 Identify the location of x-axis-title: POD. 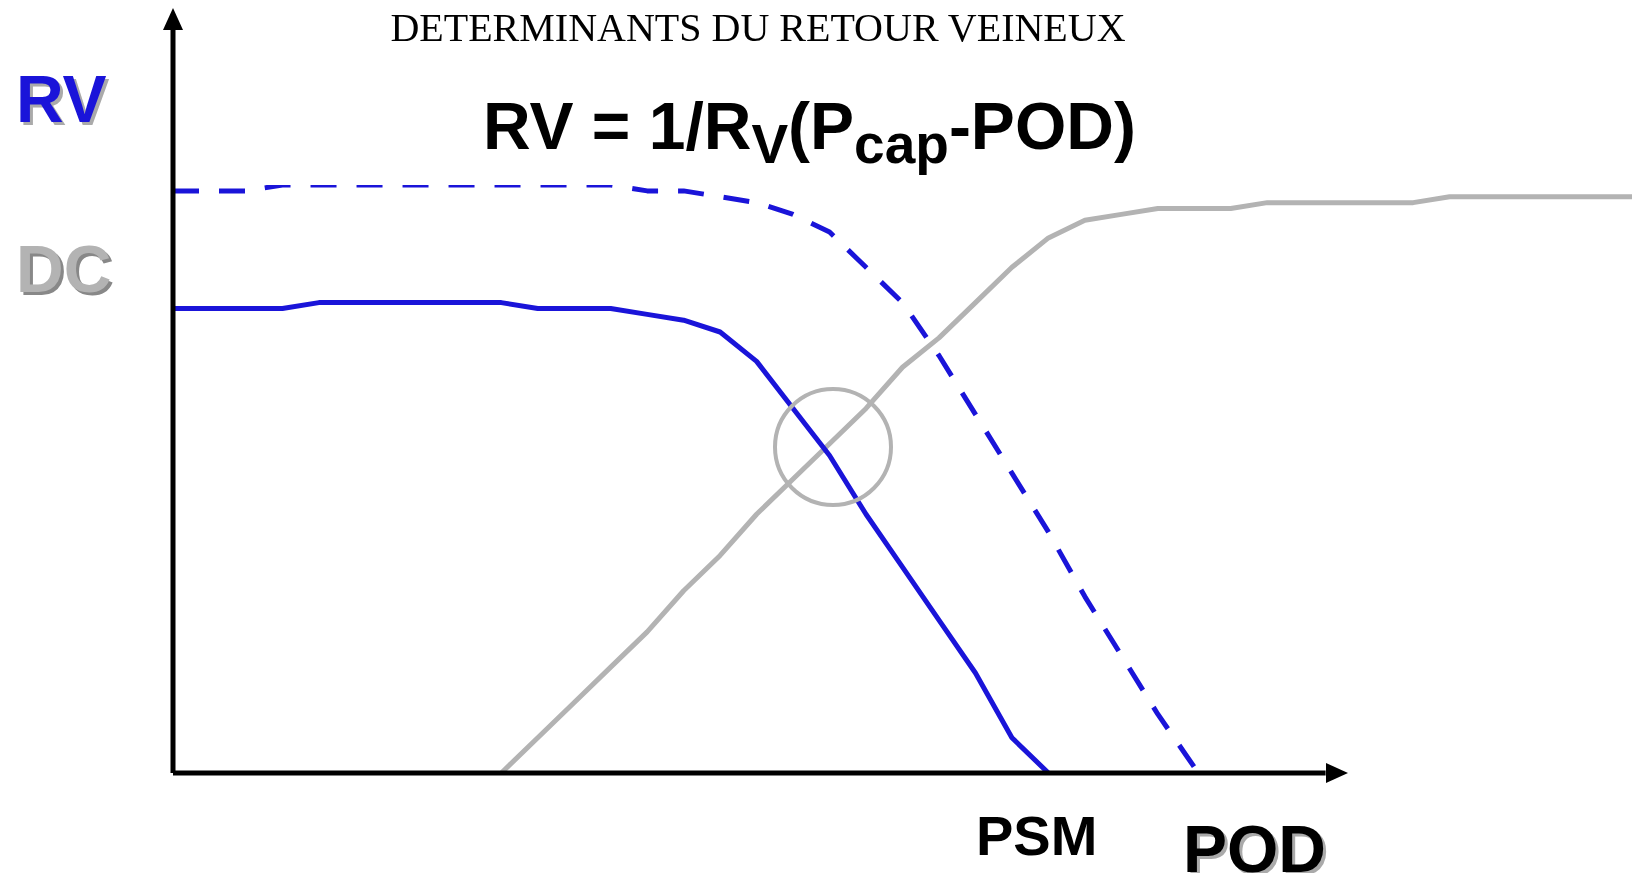
(1255, 842).